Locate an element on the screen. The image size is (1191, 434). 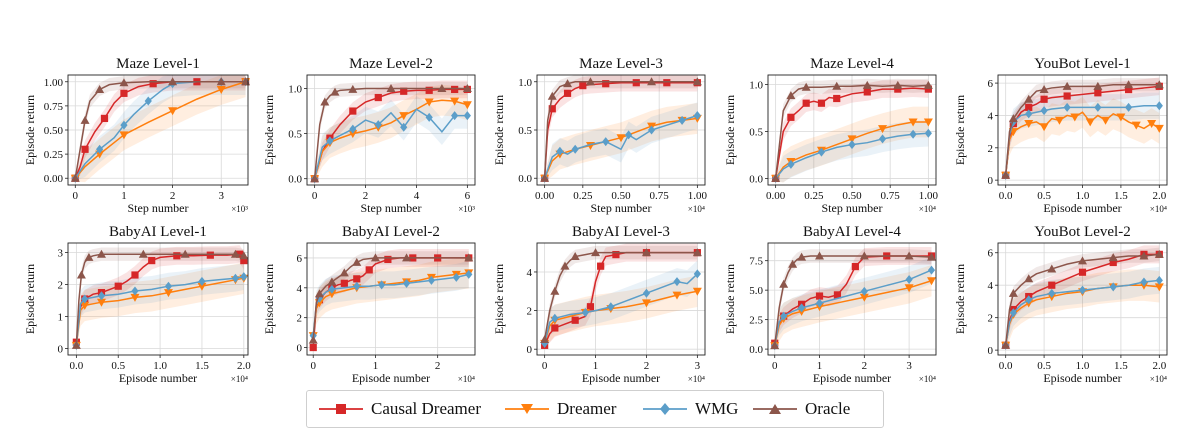
legend-label: Dreamer is located at coordinates (587, 408).